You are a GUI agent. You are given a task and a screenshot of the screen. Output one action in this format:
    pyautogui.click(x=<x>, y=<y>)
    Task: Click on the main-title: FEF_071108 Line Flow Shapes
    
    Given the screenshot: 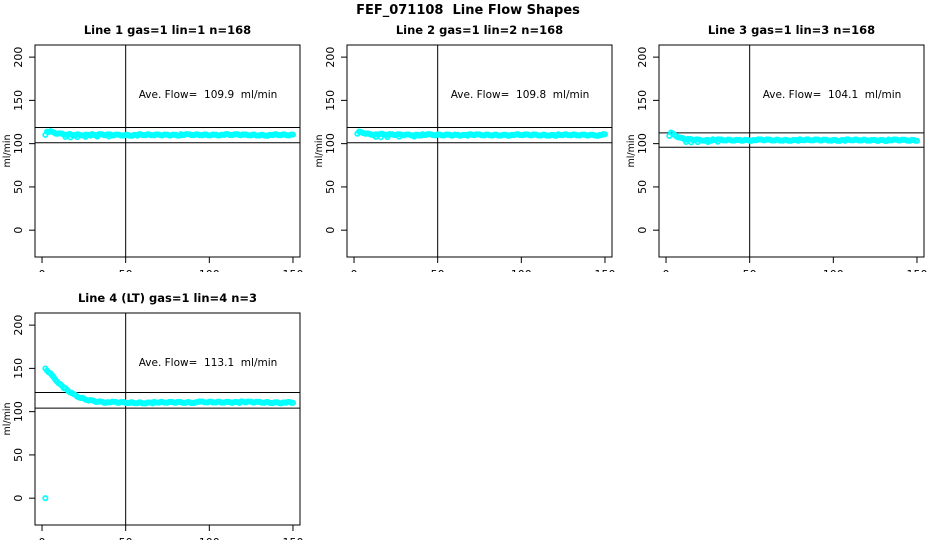 What is the action you would take?
    pyautogui.click(x=468, y=10)
    